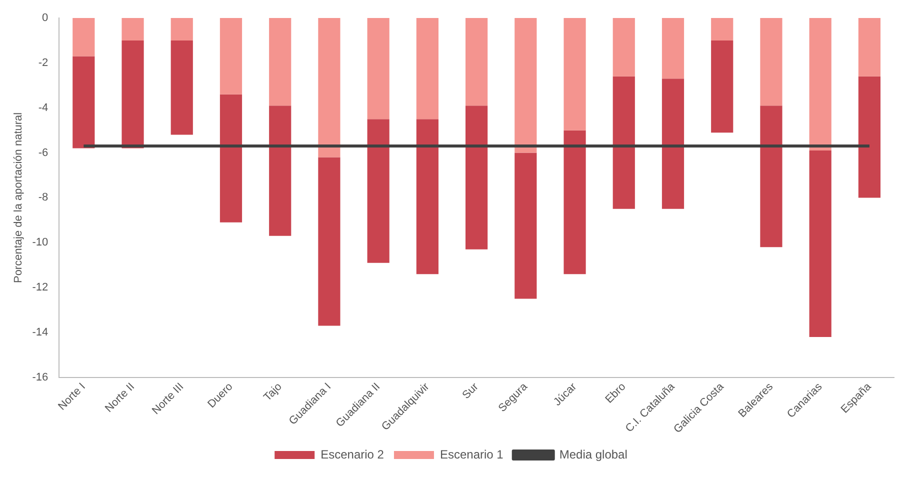 Image resolution: width=912 pixels, height=479 pixels. I want to click on y-tick-label: -12, so click(40, 288).